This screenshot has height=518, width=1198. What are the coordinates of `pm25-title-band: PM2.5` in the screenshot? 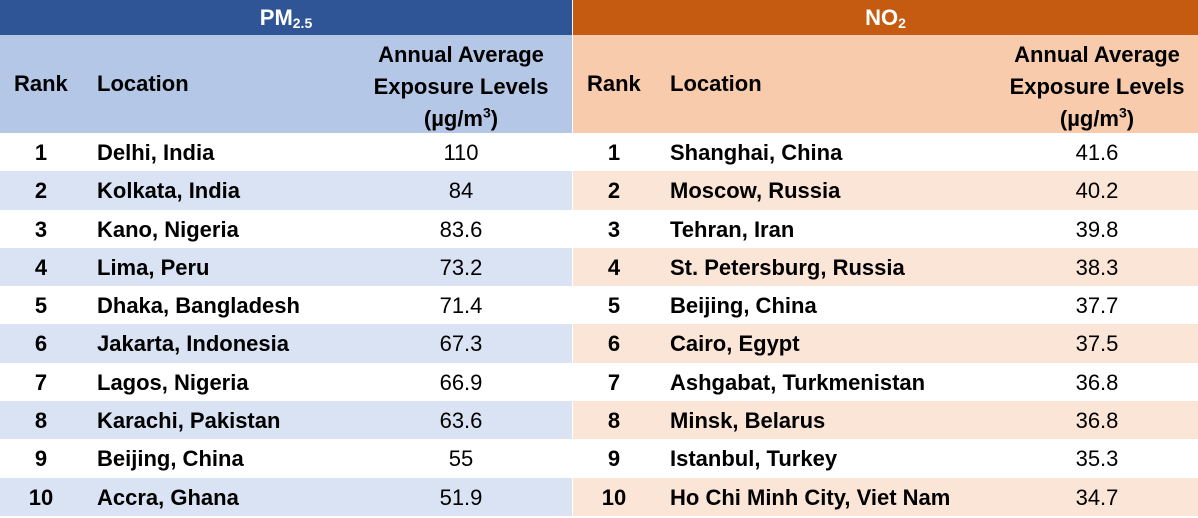 It's located at (286, 17).